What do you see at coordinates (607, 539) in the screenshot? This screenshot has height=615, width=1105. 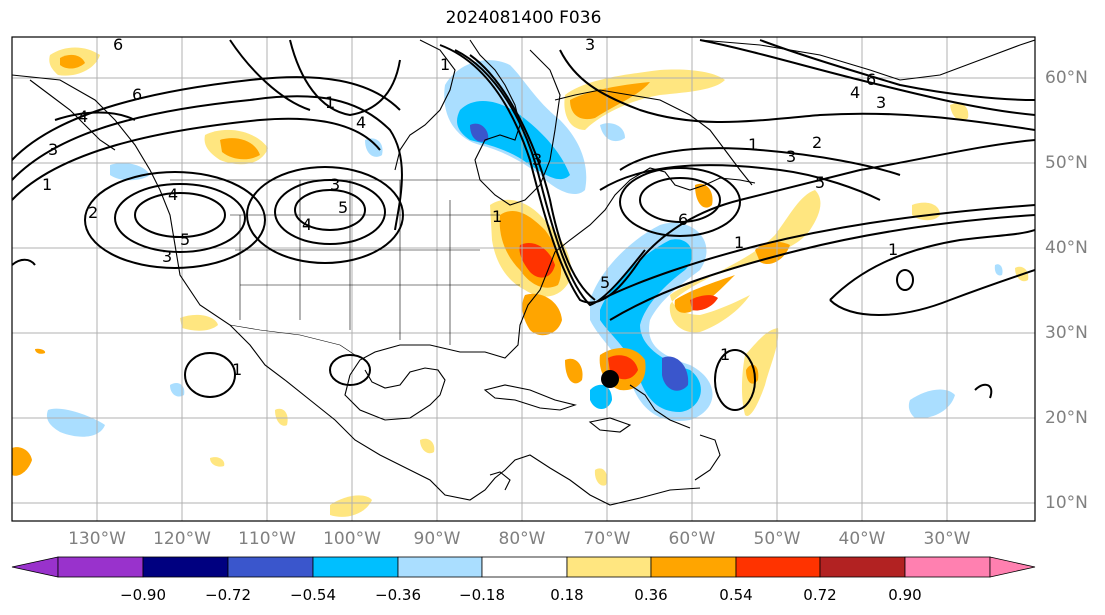 I see `lon-label: 70°W` at bounding box center [607, 539].